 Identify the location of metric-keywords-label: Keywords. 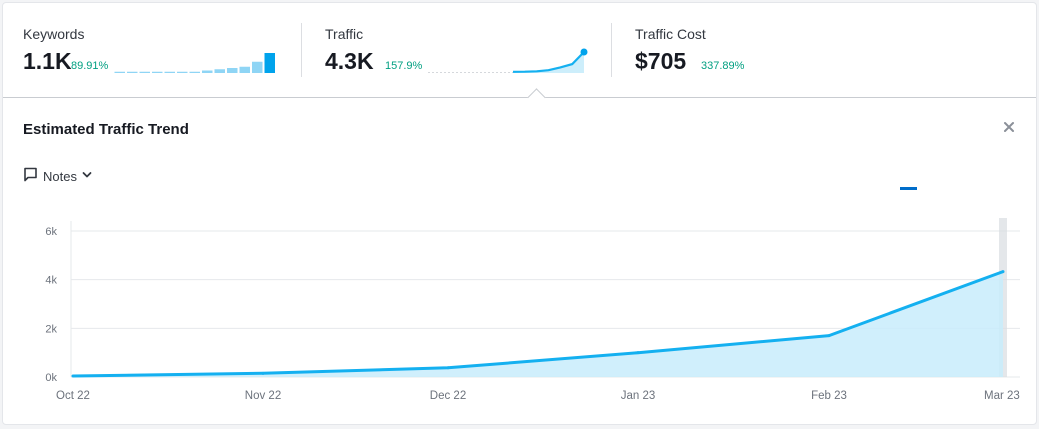
(54, 34).